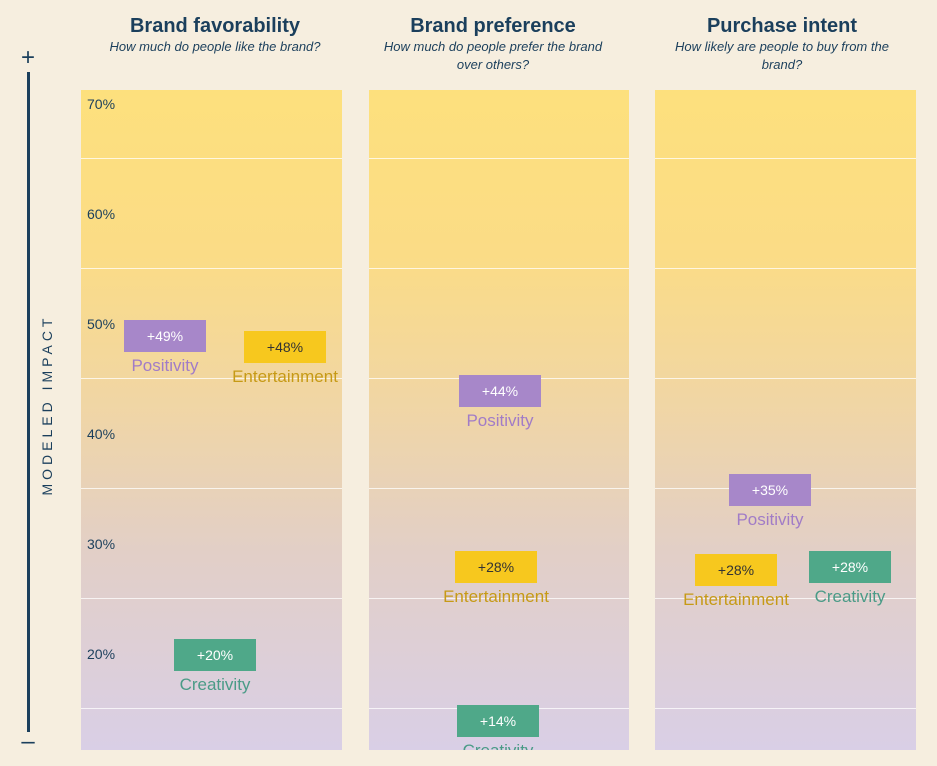 This screenshot has width=937, height=766. What do you see at coordinates (101, 434) in the screenshot?
I see `y-tick-label: 40%` at bounding box center [101, 434].